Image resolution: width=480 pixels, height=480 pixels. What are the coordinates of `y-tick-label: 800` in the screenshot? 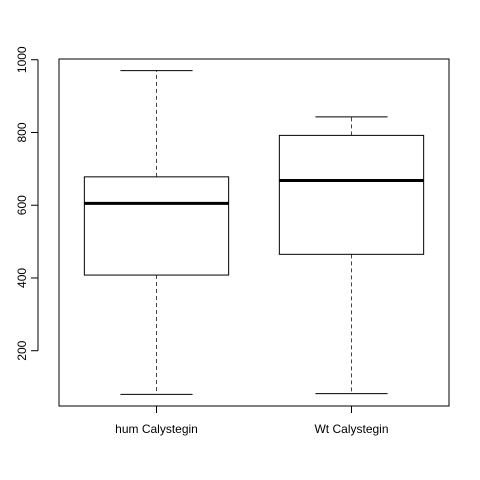 It's located at (22, 132).